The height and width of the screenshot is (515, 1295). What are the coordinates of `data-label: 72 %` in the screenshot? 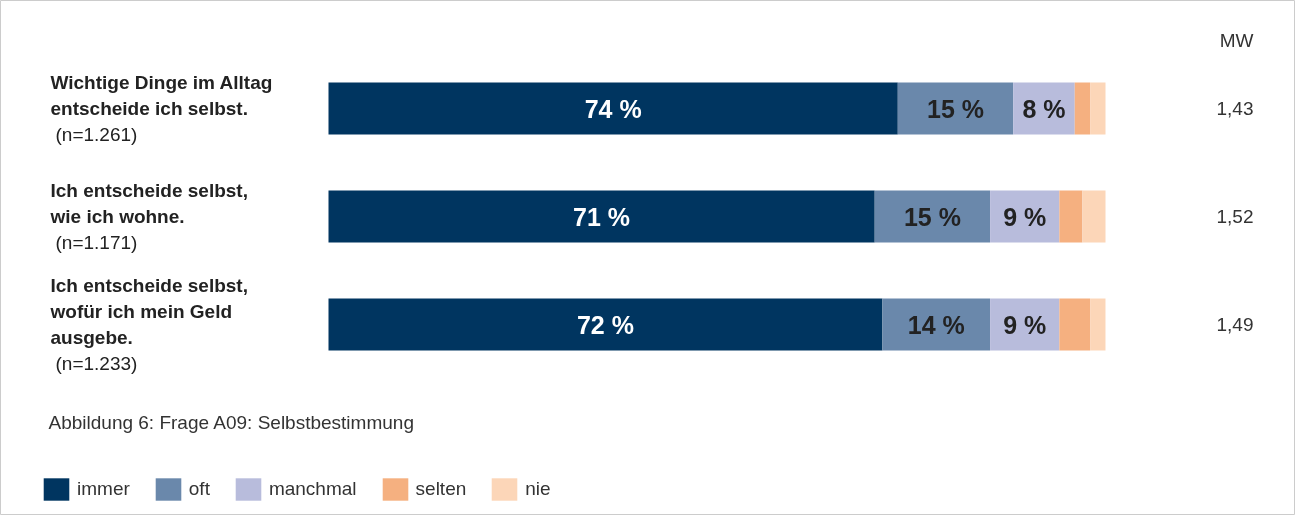 It's located at (605, 324).